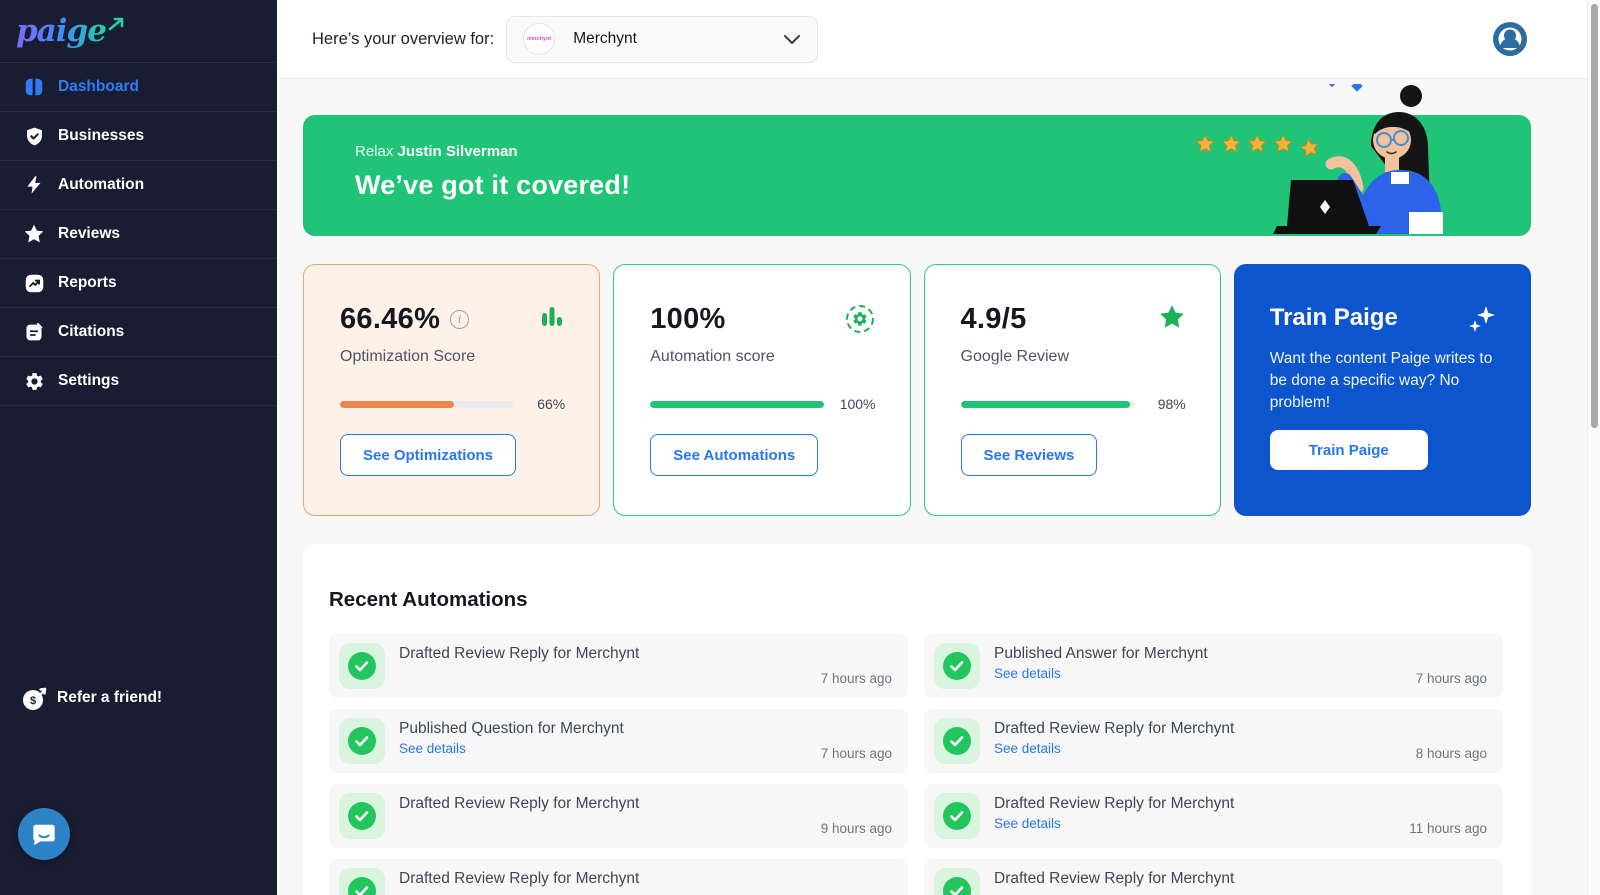  What do you see at coordinates (34, 332) in the screenshot?
I see `document-icon` at bounding box center [34, 332].